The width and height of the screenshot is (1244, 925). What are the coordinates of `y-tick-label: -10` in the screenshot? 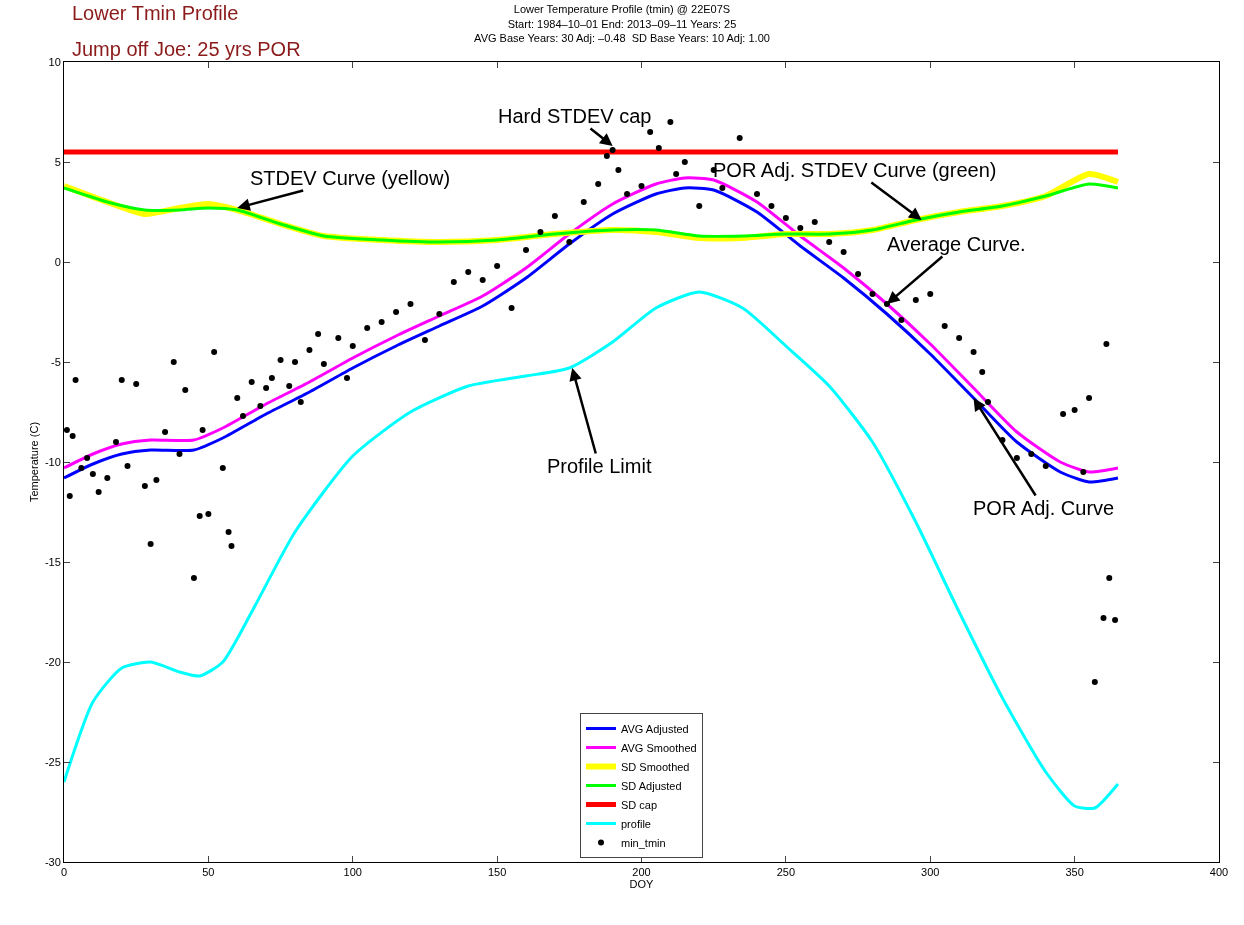 It's located at (52, 461).